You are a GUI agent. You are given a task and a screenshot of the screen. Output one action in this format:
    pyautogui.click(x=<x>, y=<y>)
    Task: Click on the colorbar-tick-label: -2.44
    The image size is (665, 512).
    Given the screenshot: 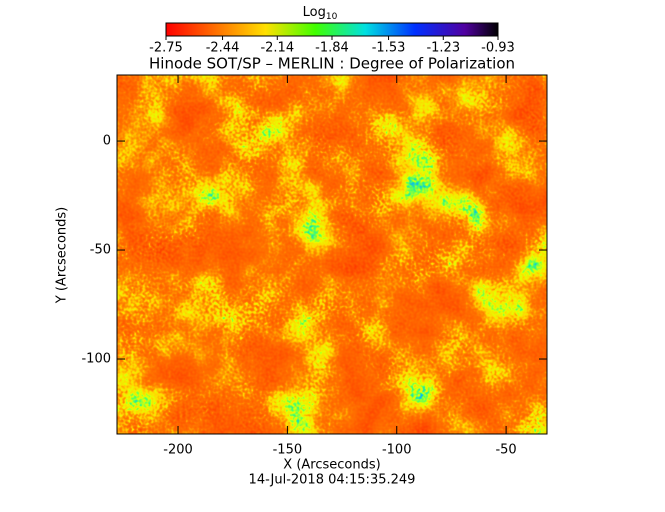 What is the action you would take?
    pyautogui.click(x=223, y=48)
    